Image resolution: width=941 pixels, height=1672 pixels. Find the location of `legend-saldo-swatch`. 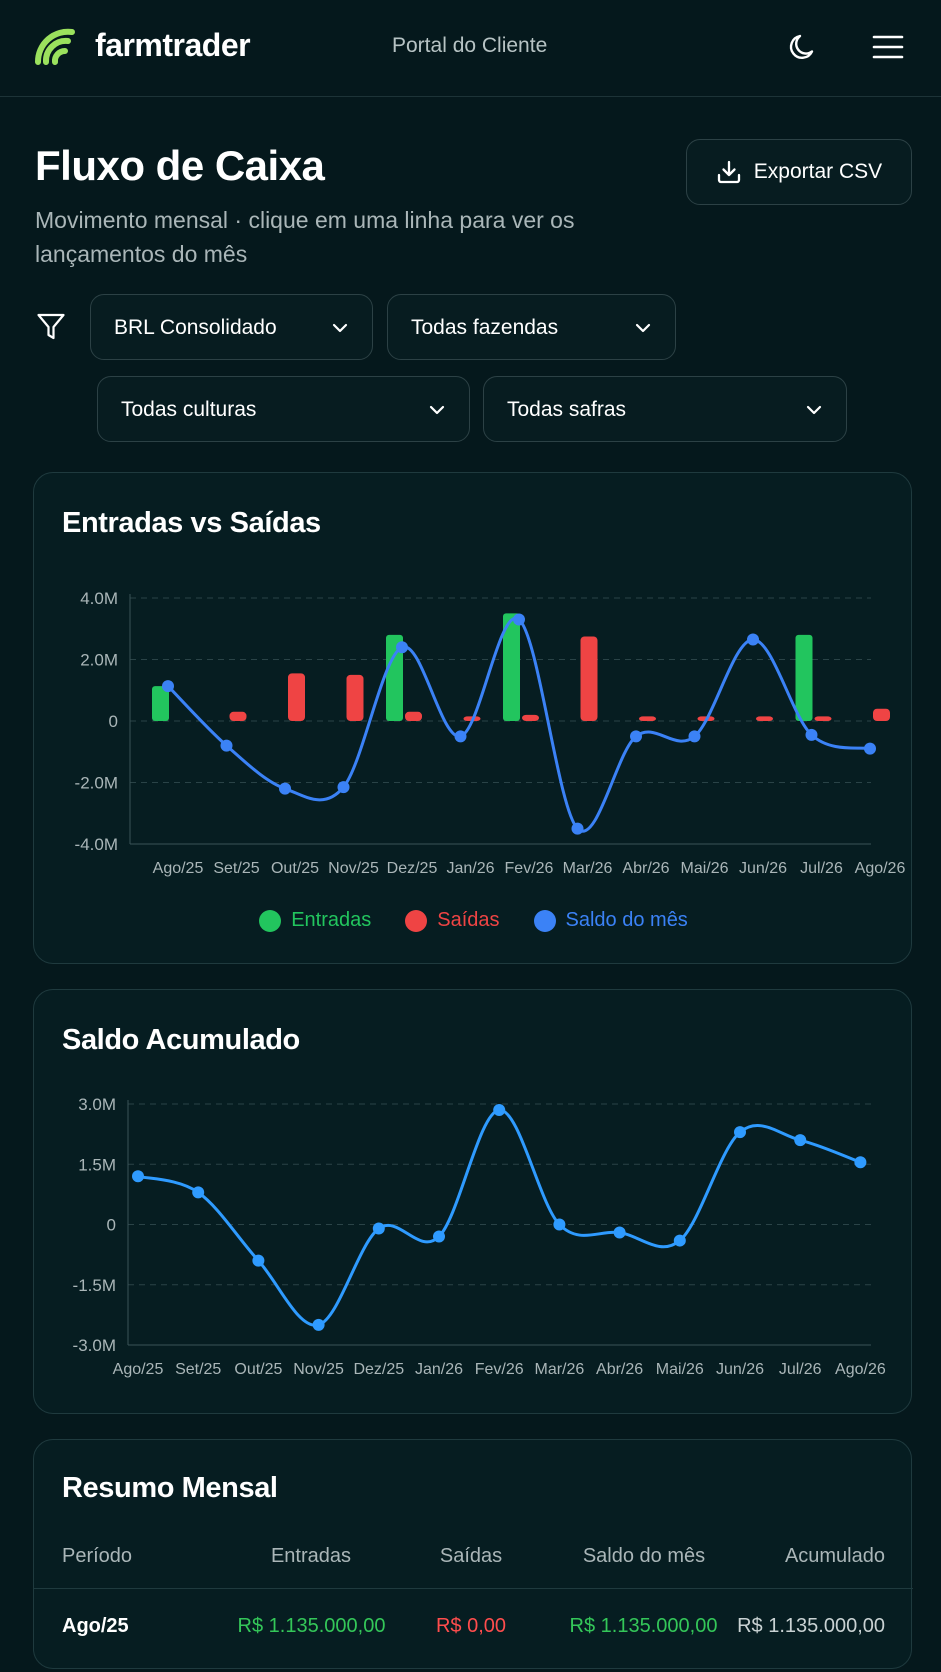

legend-saldo-swatch is located at coordinates (544, 920).